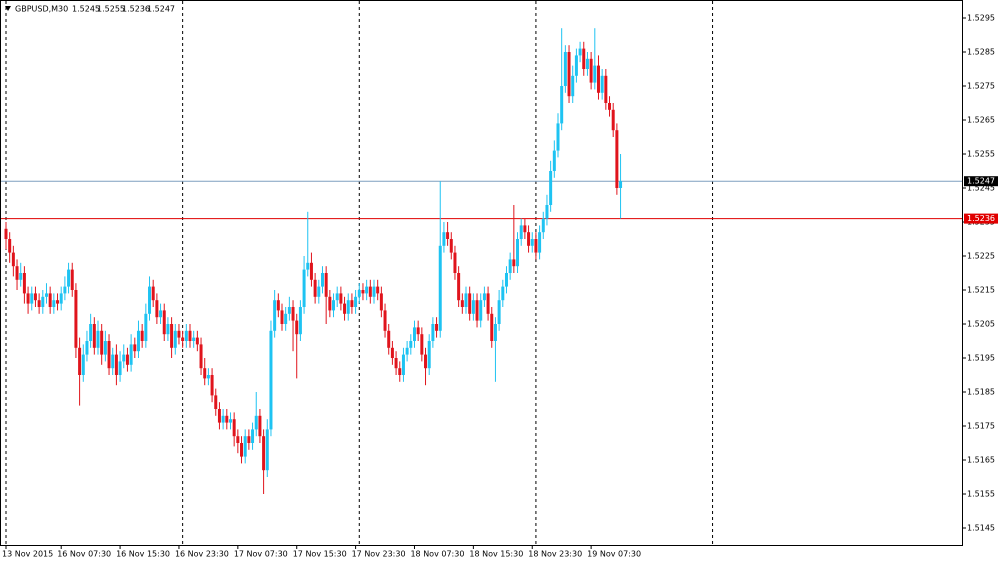 This screenshot has height=562, width=1000. Describe the element at coordinates (320, 554) in the screenshot. I see `x-tick-label: 17 Nov 15:30` at that location.